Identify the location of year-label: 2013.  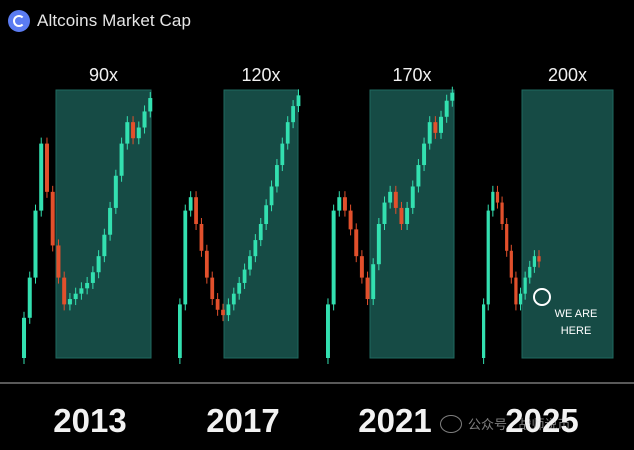
(89, 420).